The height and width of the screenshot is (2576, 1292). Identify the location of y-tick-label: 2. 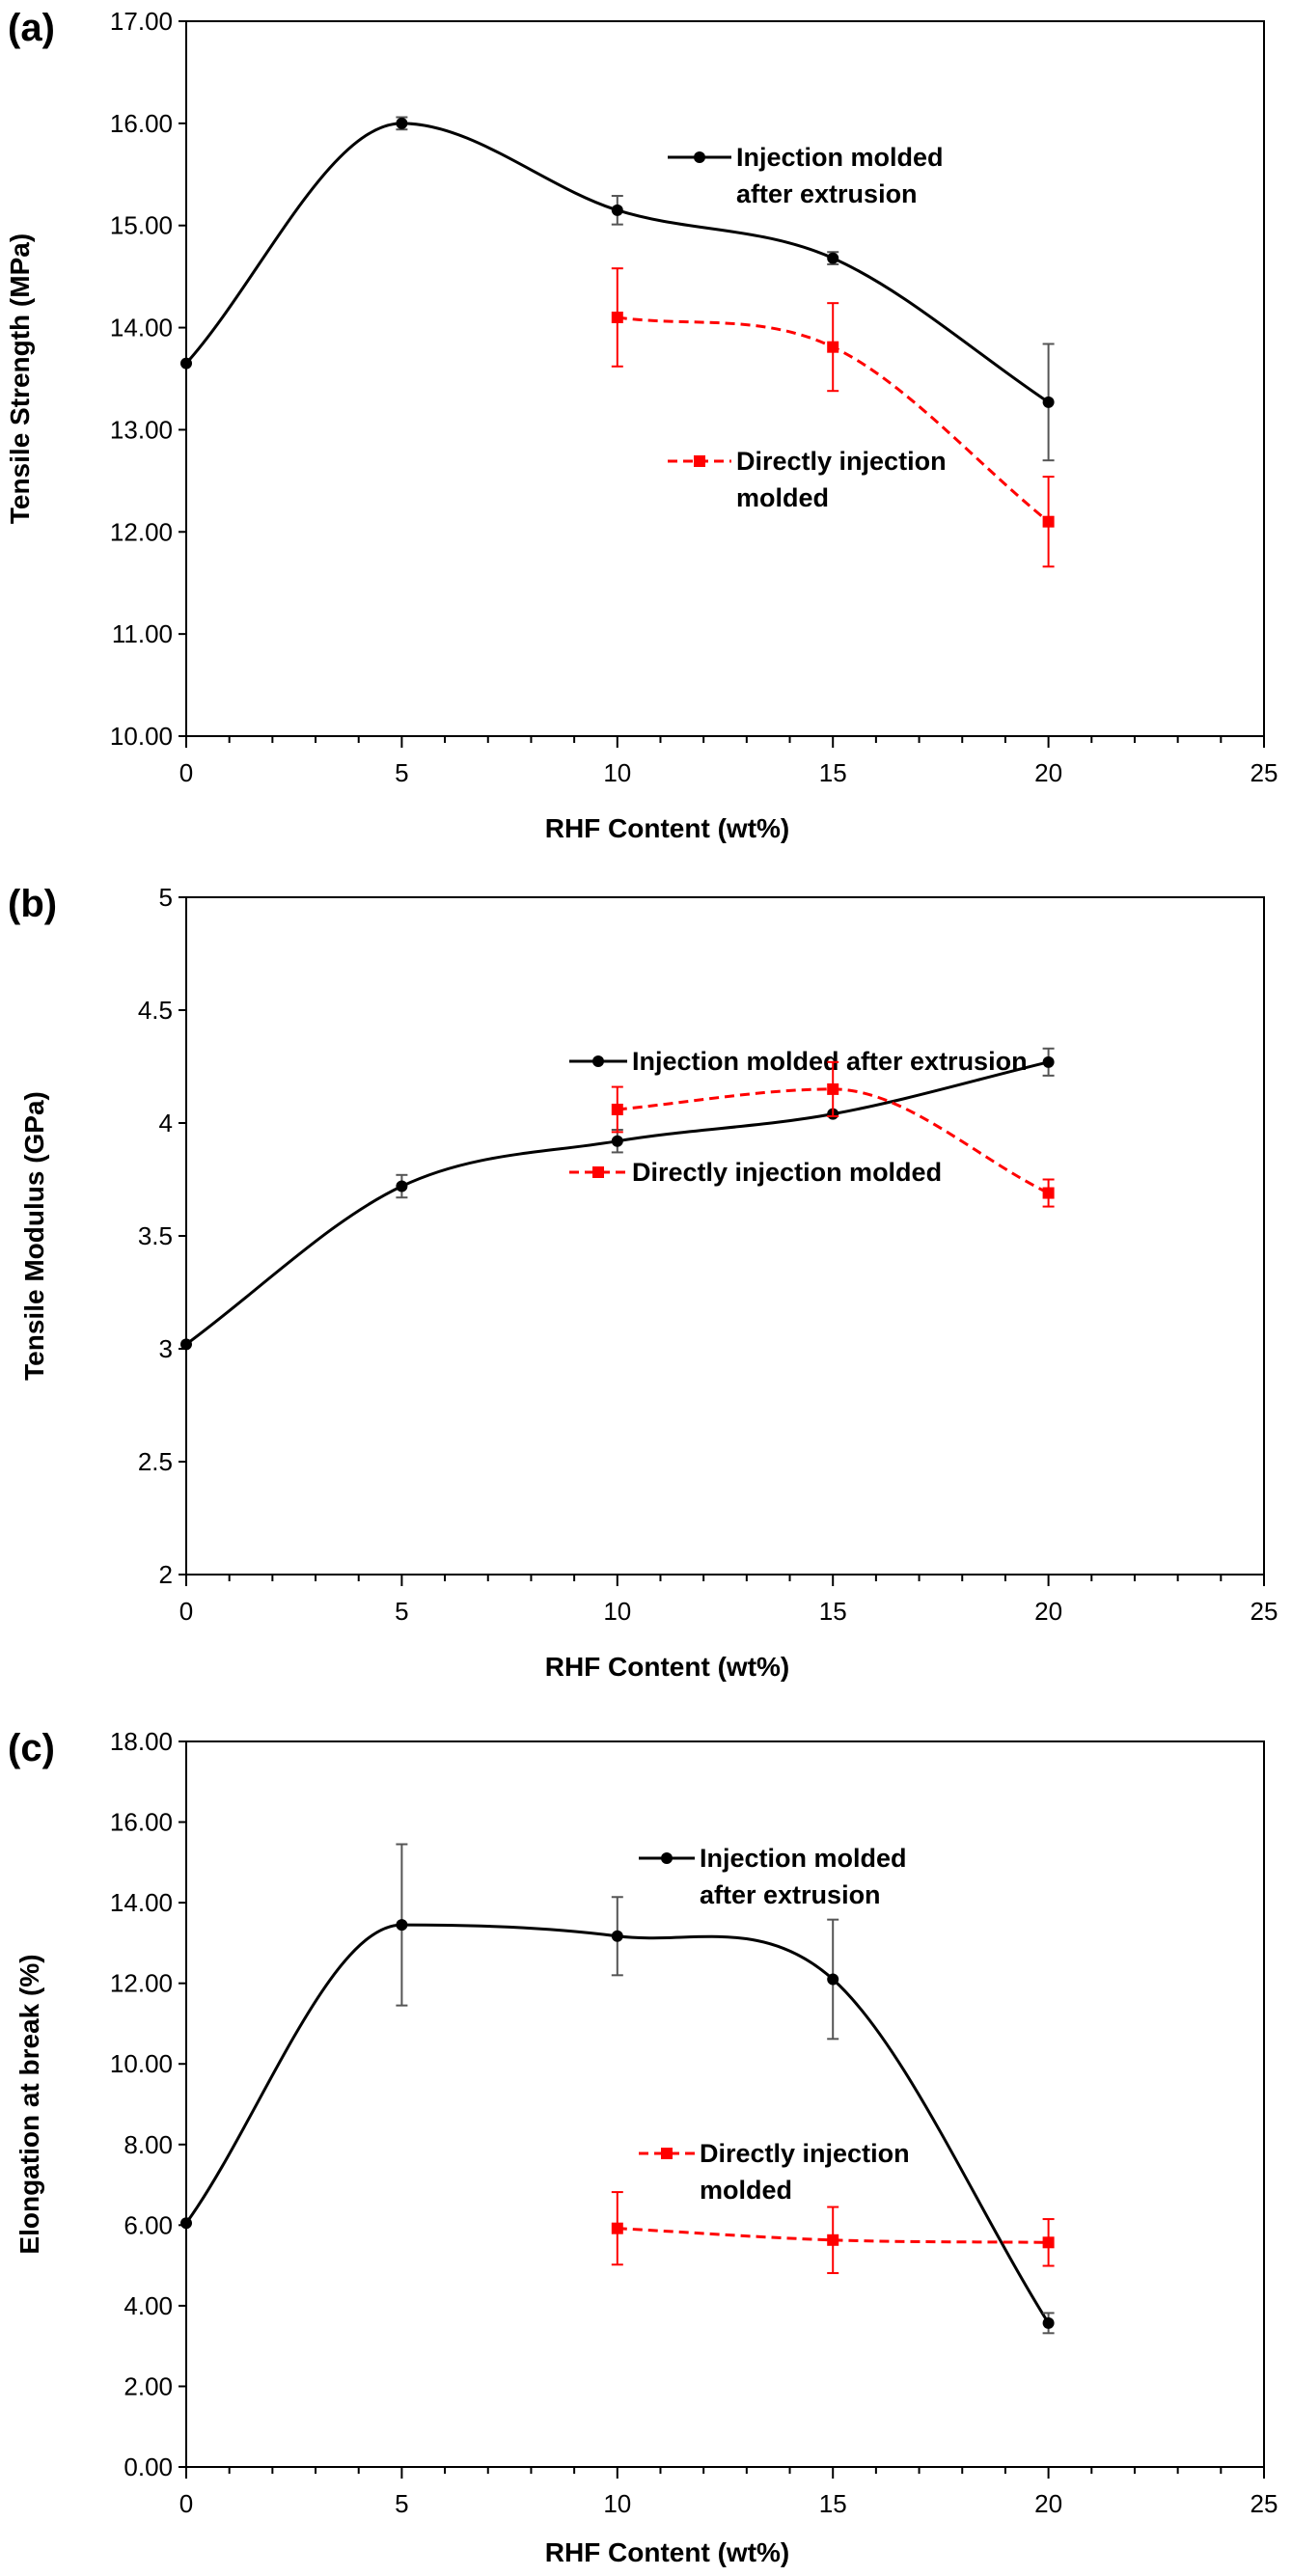
(166, 1574).